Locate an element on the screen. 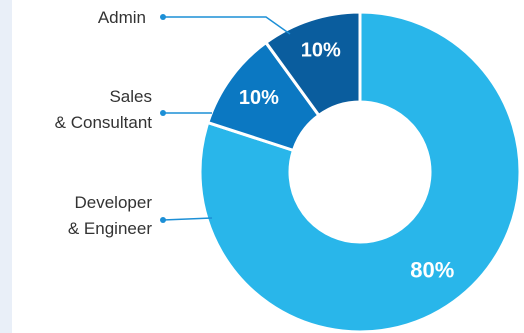 This screenshot has height=333, width=524. legend-label-sales: Sales & Consultant is located at coordinates (103, 110).